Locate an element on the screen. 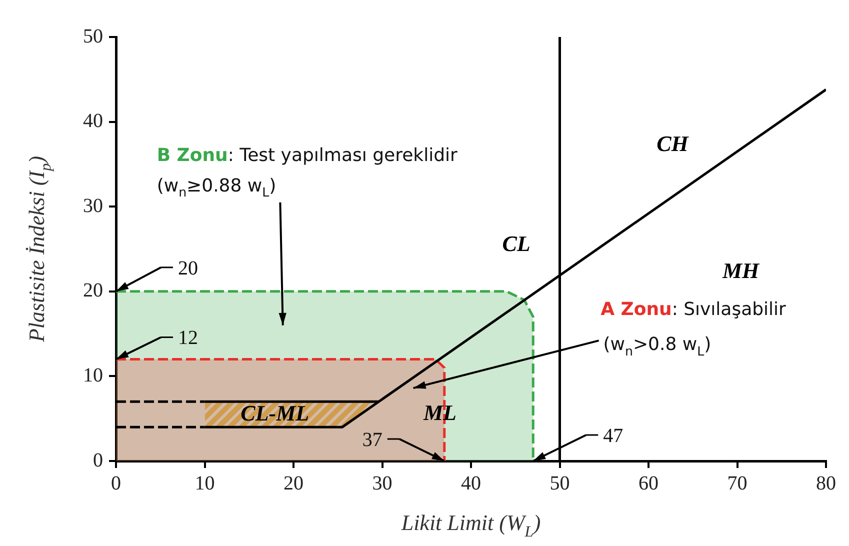 This screenshot has height=546, width=849. annotation: MH is located at coordinates (740, 271).